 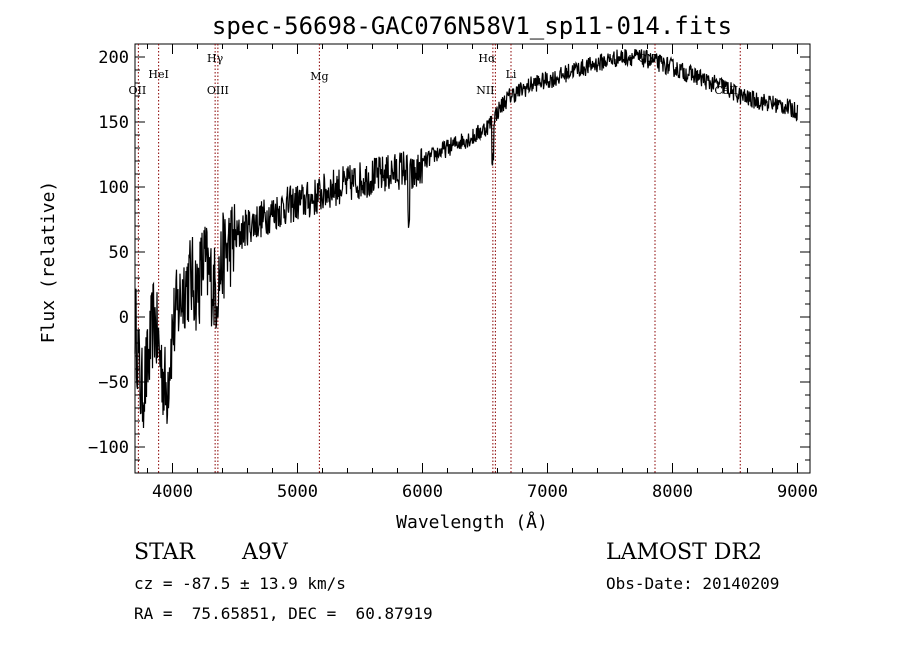 I want to click on spectral-line-label: OIII, so click(x=218, y=90).